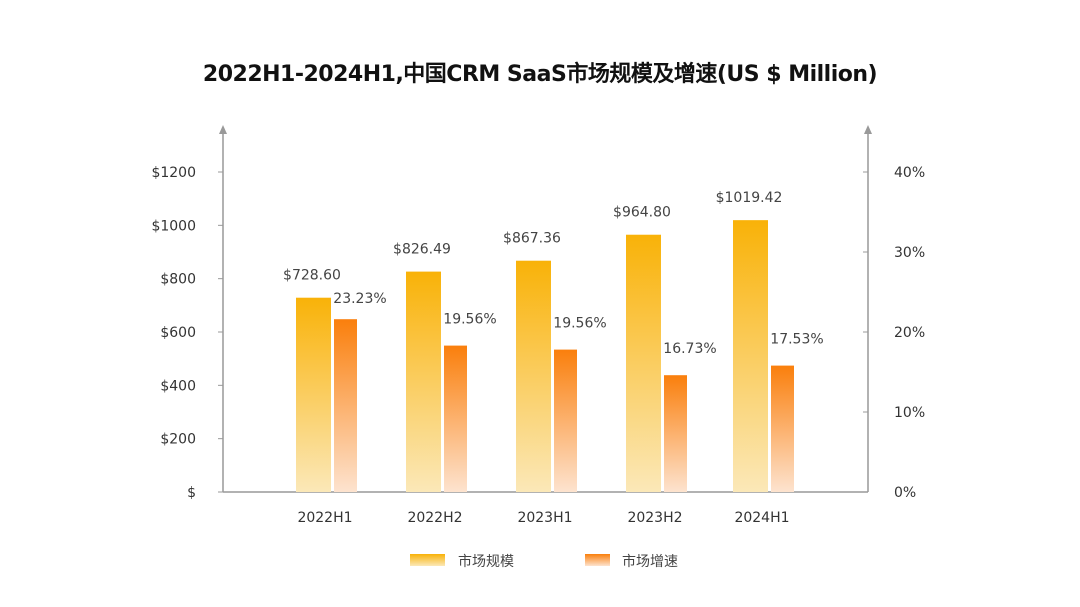 Image resolution: width=1080 pixels, height=607 pixels. What do you see at coordinates (909, 173) in the screenshot?
I see `right-tick-label: 40%` at bounding box center [909, 173].